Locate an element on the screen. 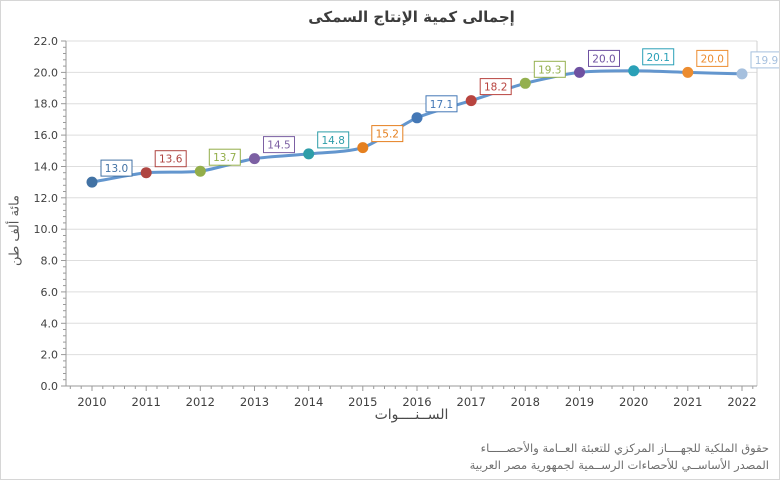 The image size is (780, 480). y-tick-label: 6.0 is located at coordinates (50, 292).